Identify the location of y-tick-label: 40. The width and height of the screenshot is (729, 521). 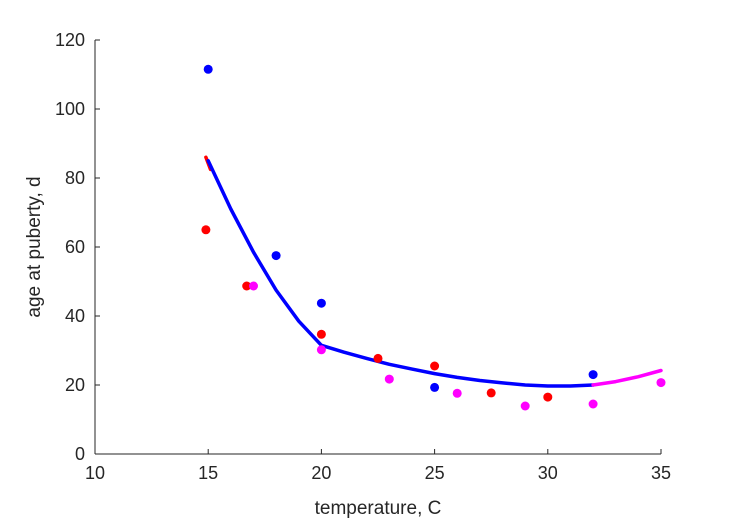
(75, 316).